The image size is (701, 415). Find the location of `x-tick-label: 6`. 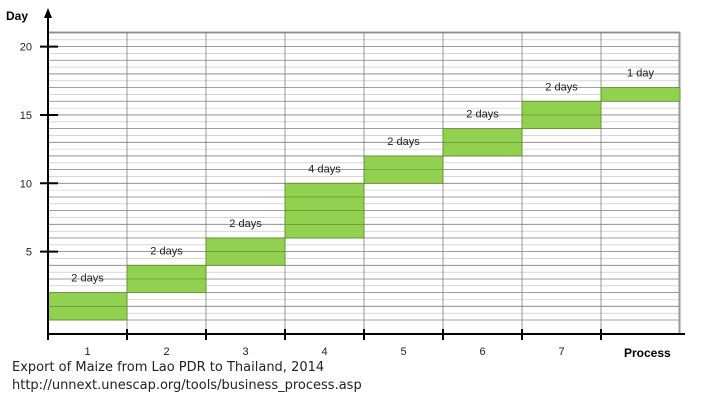

x-tick-label: 6 is located at coordinates (482, 352).